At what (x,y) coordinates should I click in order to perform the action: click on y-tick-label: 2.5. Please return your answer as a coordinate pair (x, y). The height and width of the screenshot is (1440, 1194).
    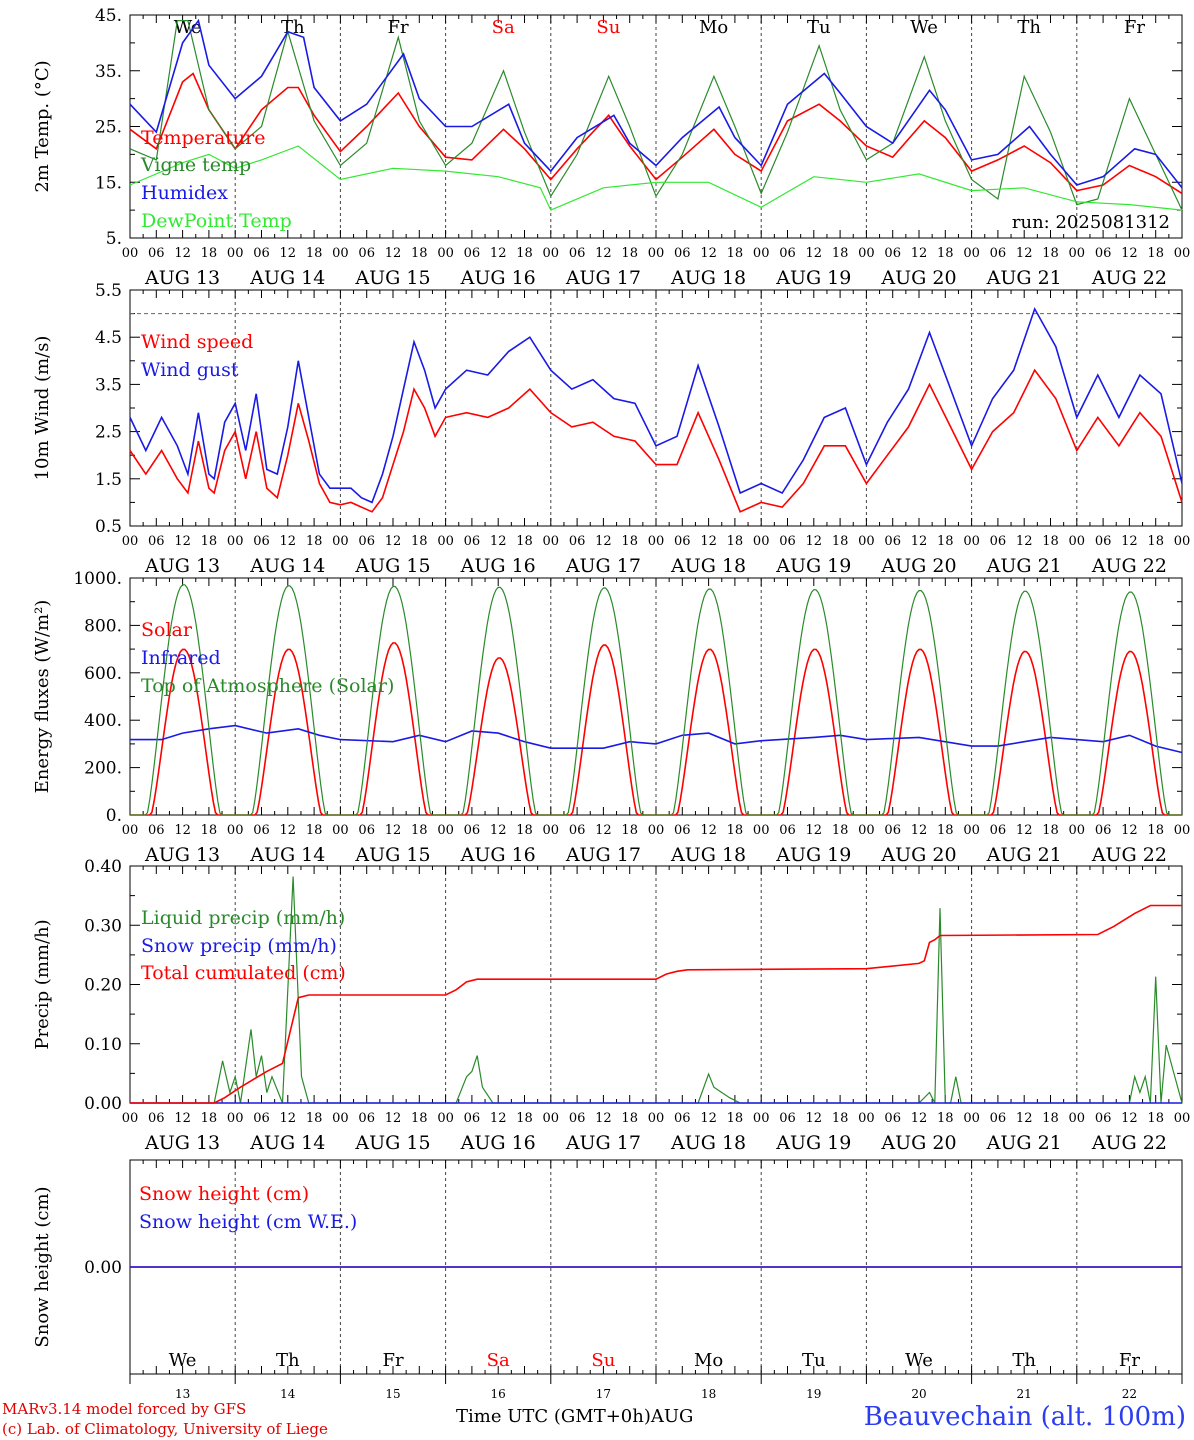
    Looking at the image, I should click on (108, 433).